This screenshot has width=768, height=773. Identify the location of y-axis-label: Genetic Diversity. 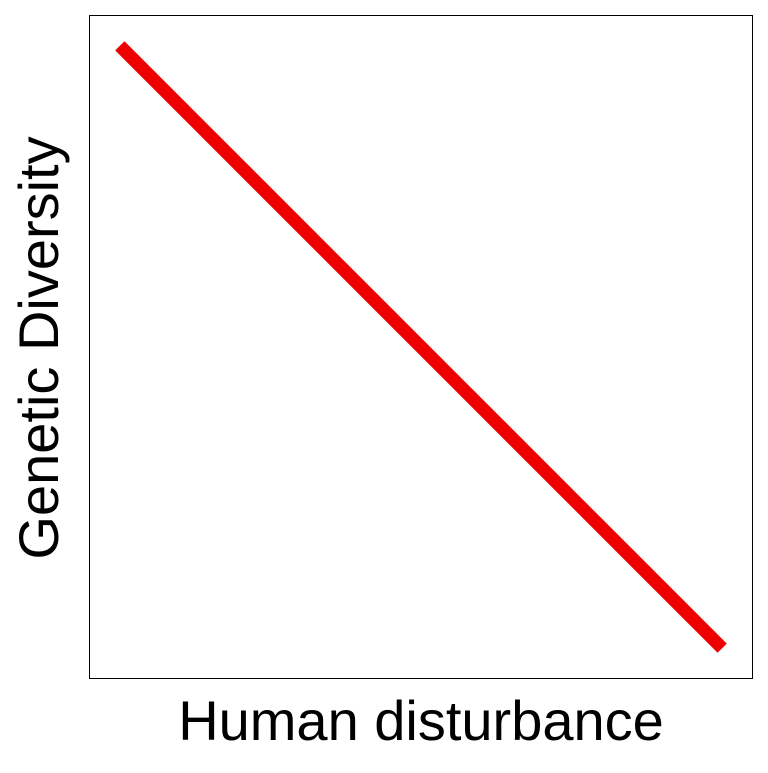
(38, 347).